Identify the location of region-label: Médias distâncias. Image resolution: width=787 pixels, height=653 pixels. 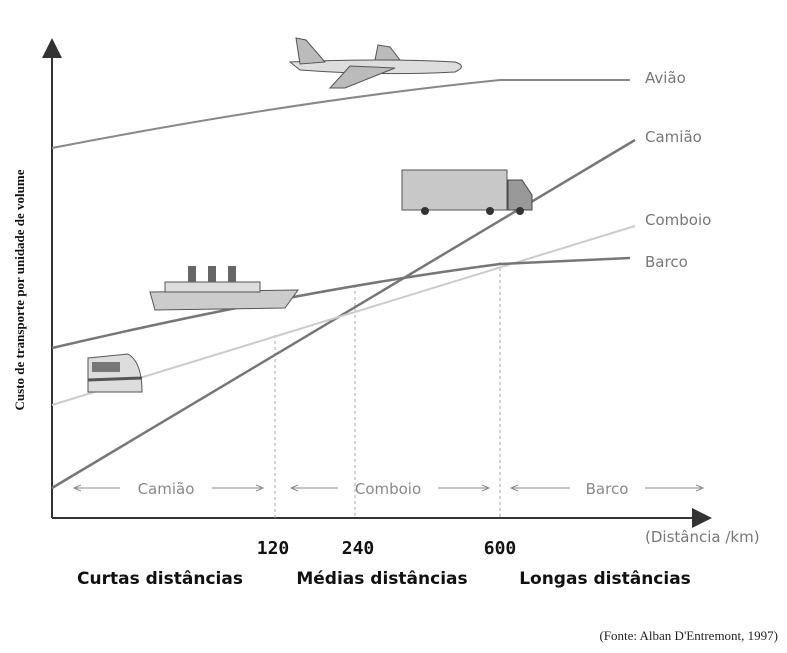
(381, 579).